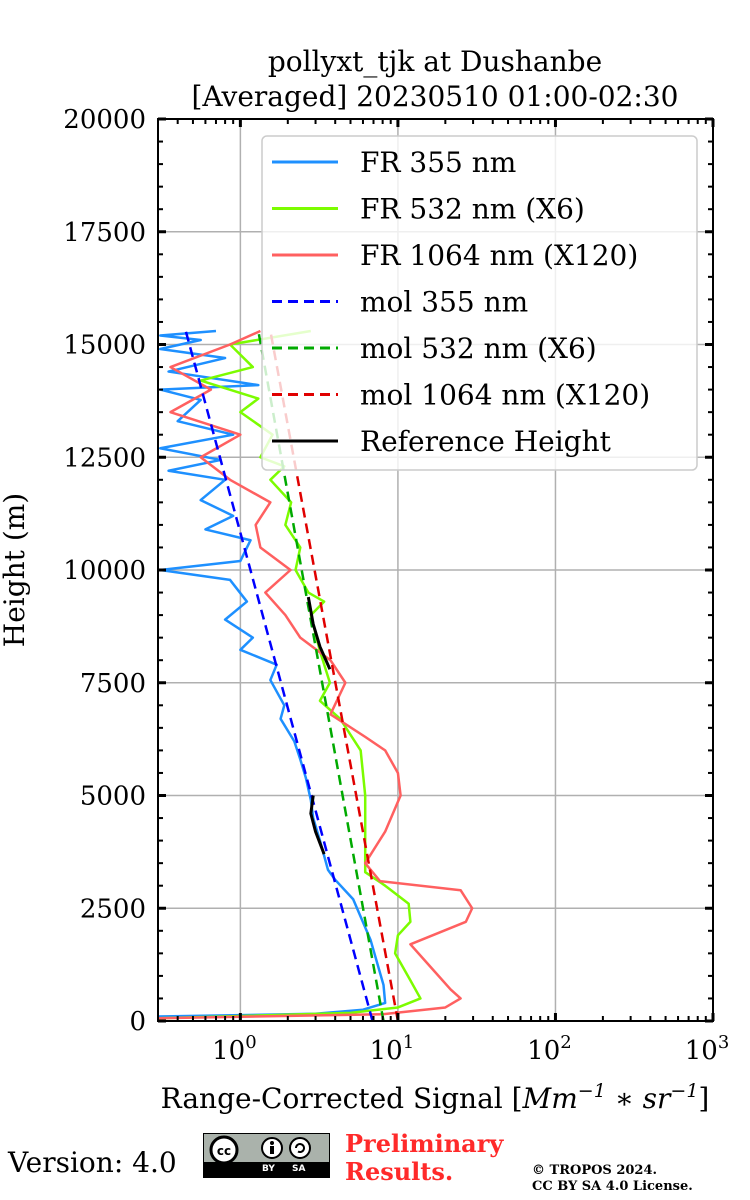  Describe the element at coordinates (438, 162) in the screenshot. I see `legend-label: FR 355 nm` at that location.